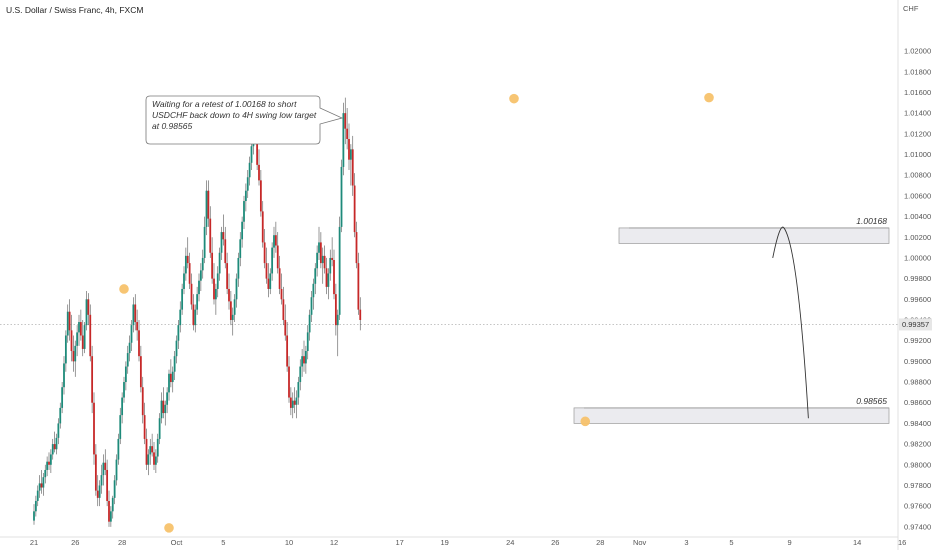  Describe the element at coordinates (917, 216) in the screenshot. I see `y-tick-label: 1.00400` at that location.